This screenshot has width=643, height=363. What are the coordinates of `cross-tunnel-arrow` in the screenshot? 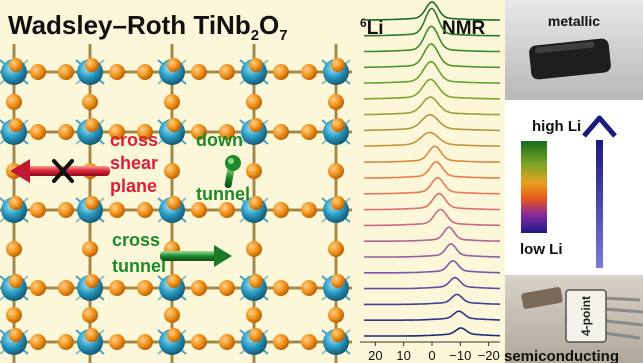 It's located at (196, 256).